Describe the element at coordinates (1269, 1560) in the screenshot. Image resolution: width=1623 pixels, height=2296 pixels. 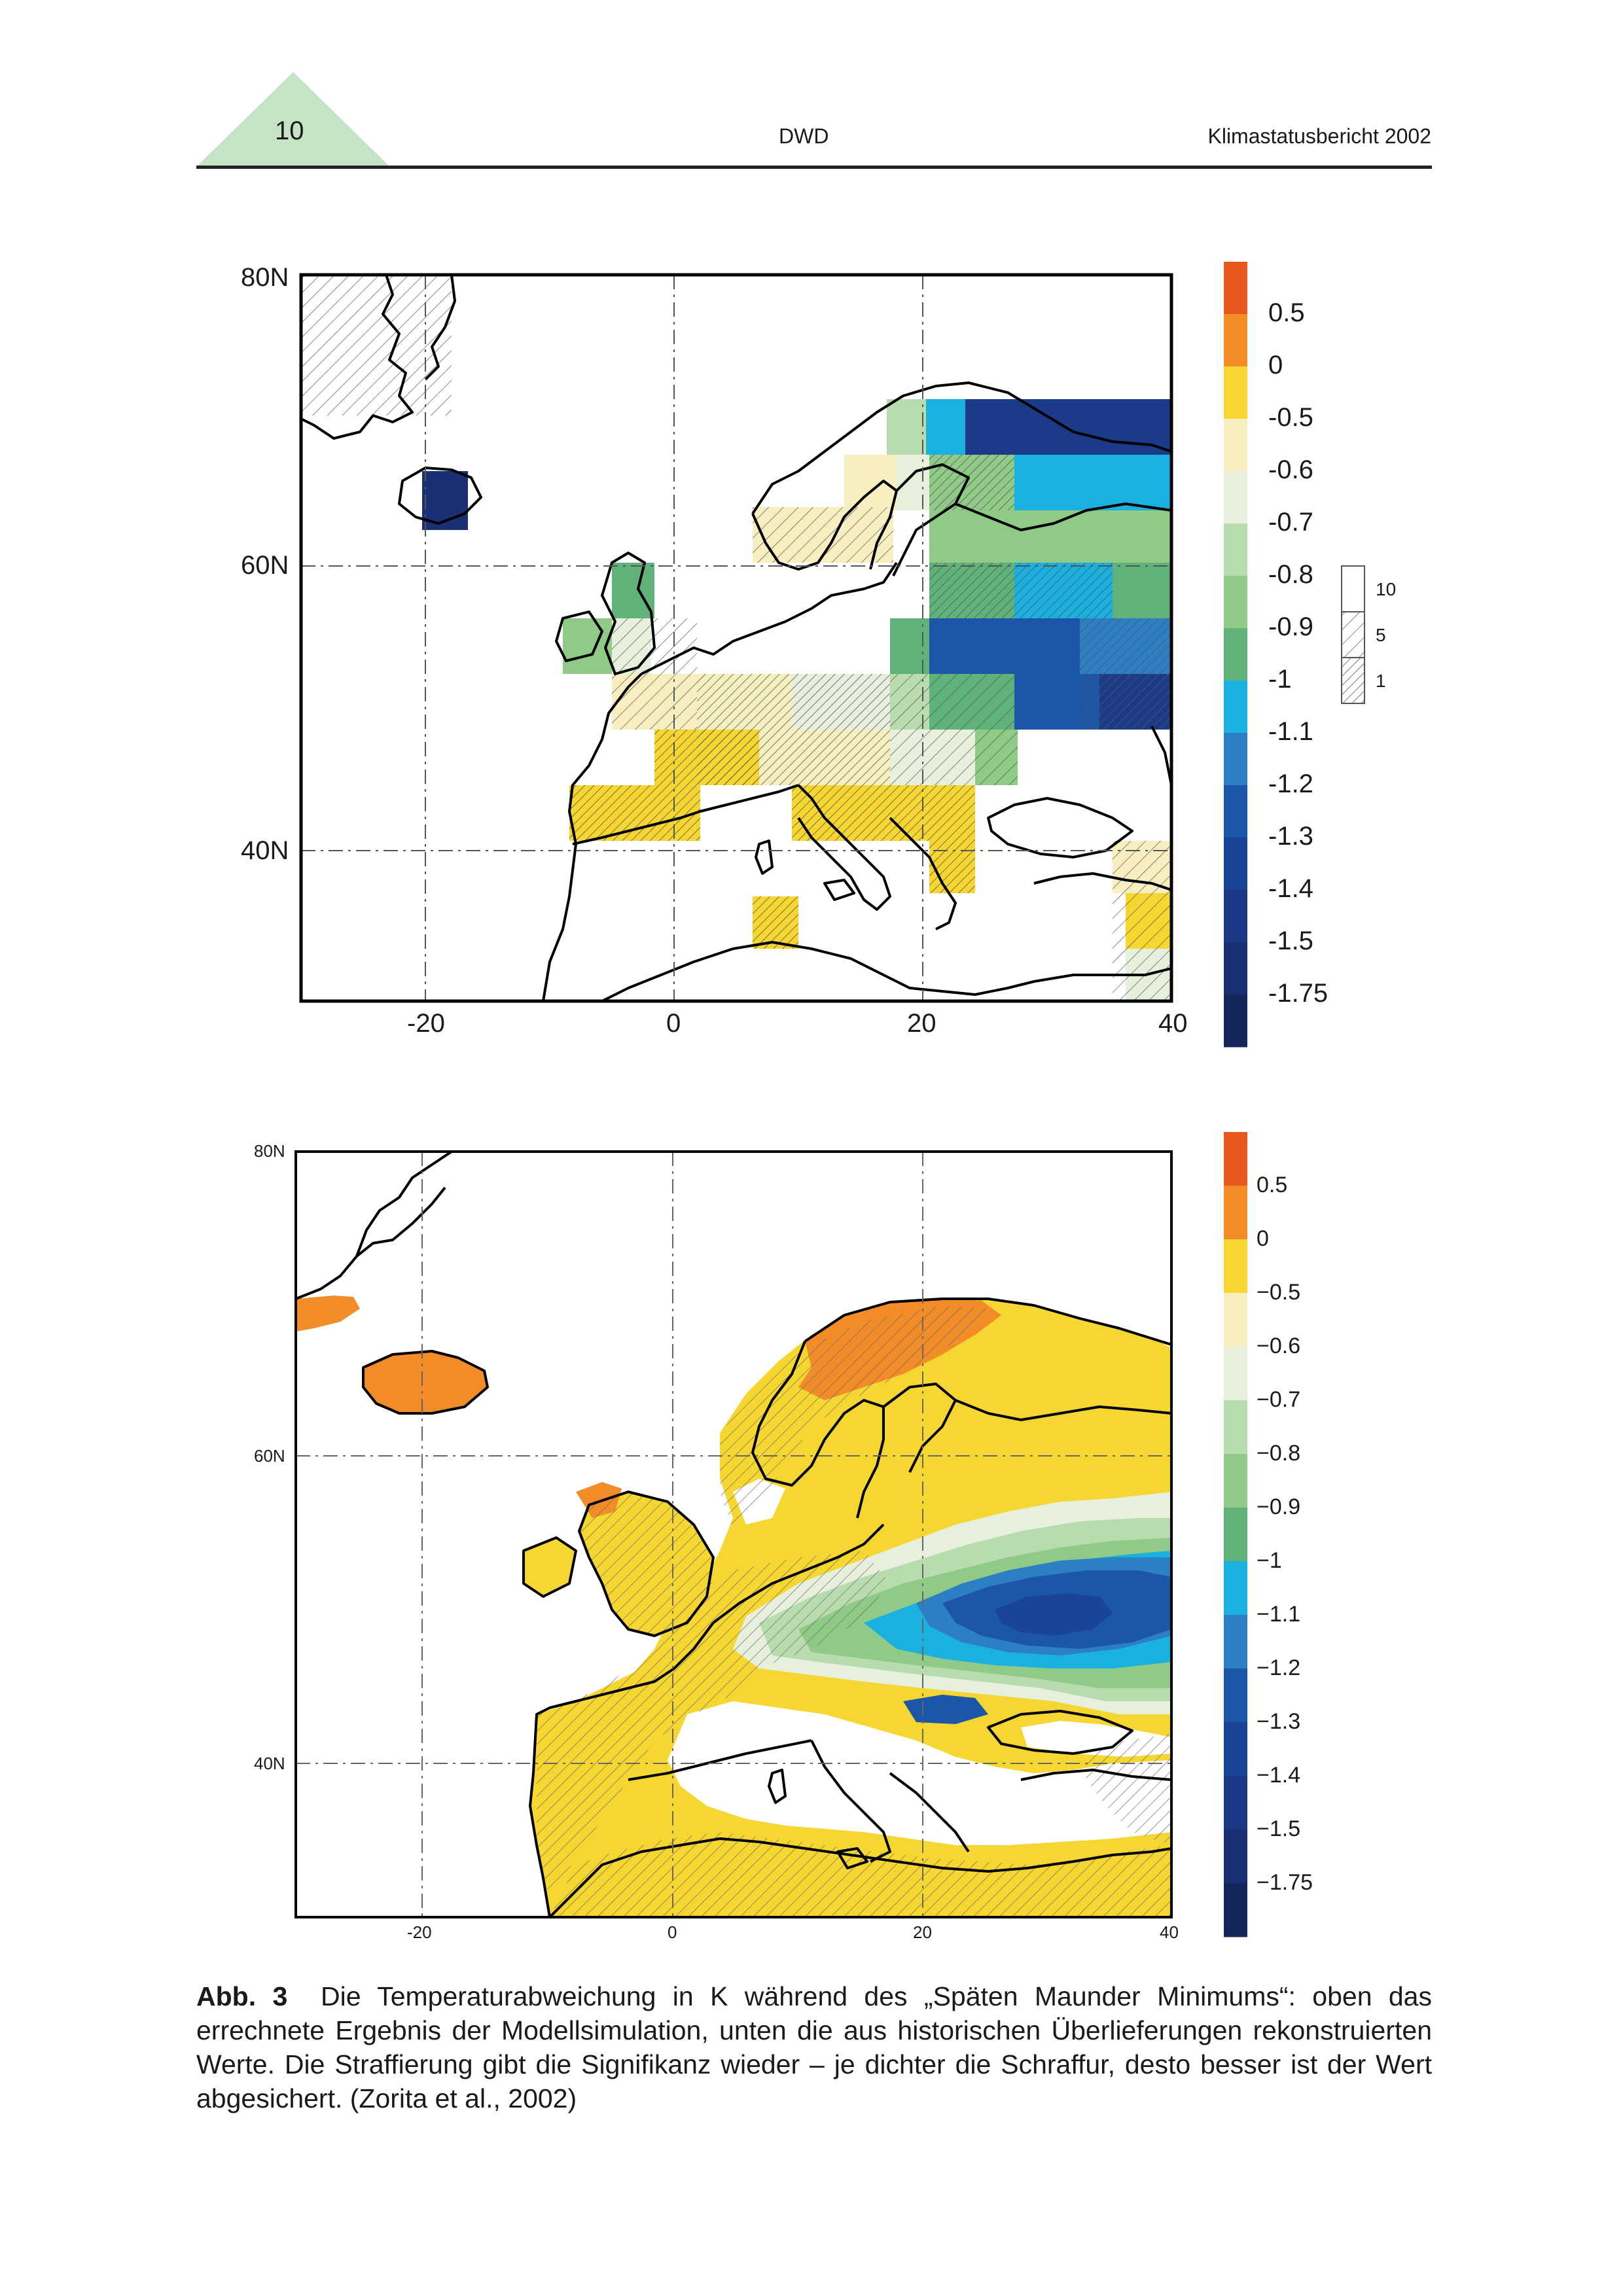
I see `colorbar-tick-label: −1` at that location.